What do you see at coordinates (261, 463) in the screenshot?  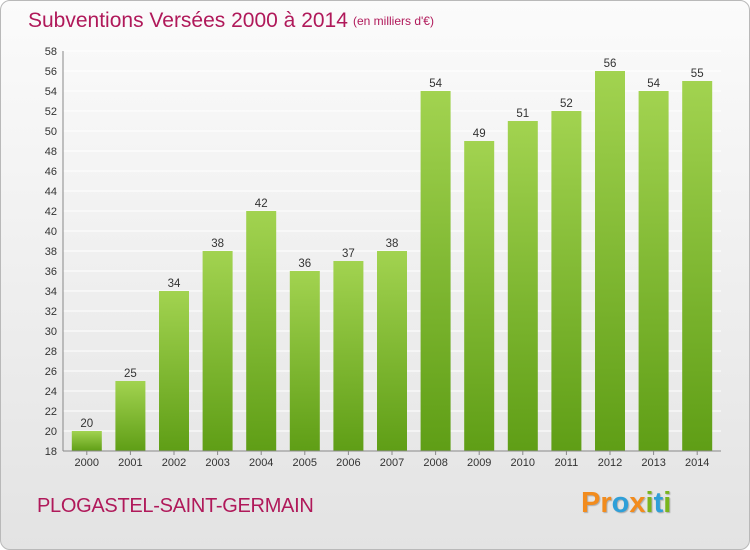 I see `x-tick-label-2004: 2004` at bounding box center [261, 463].